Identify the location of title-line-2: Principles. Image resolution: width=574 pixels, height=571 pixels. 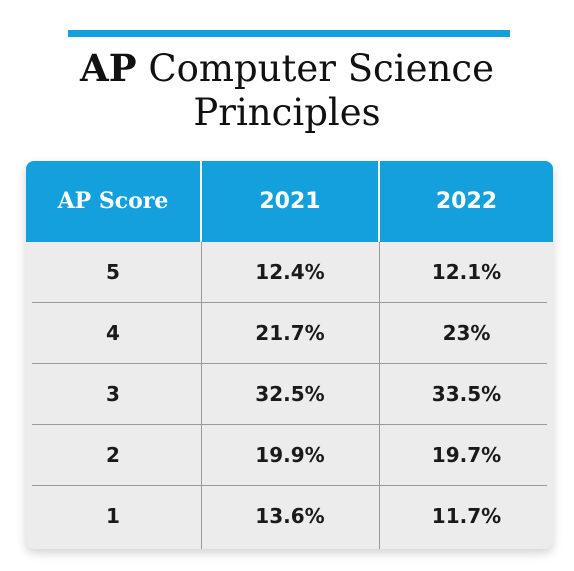
(287, 112).